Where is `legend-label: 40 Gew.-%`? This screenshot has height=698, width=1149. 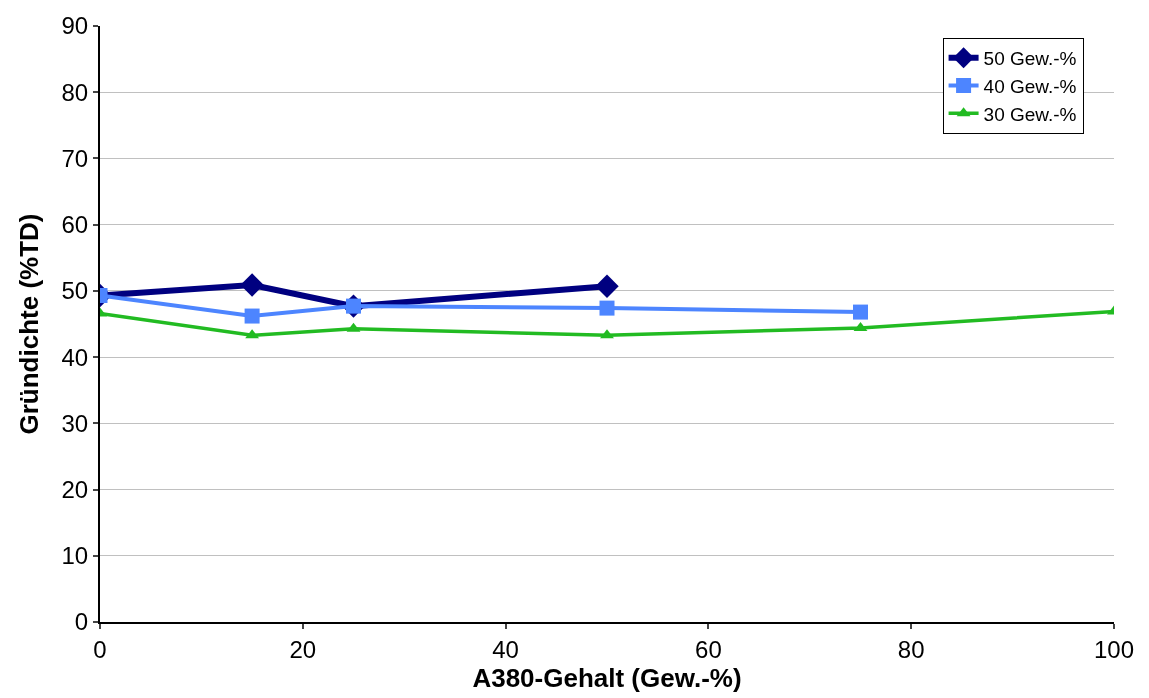
legend-label: 40 Gew.-% is located at coordinates (1030, 86).